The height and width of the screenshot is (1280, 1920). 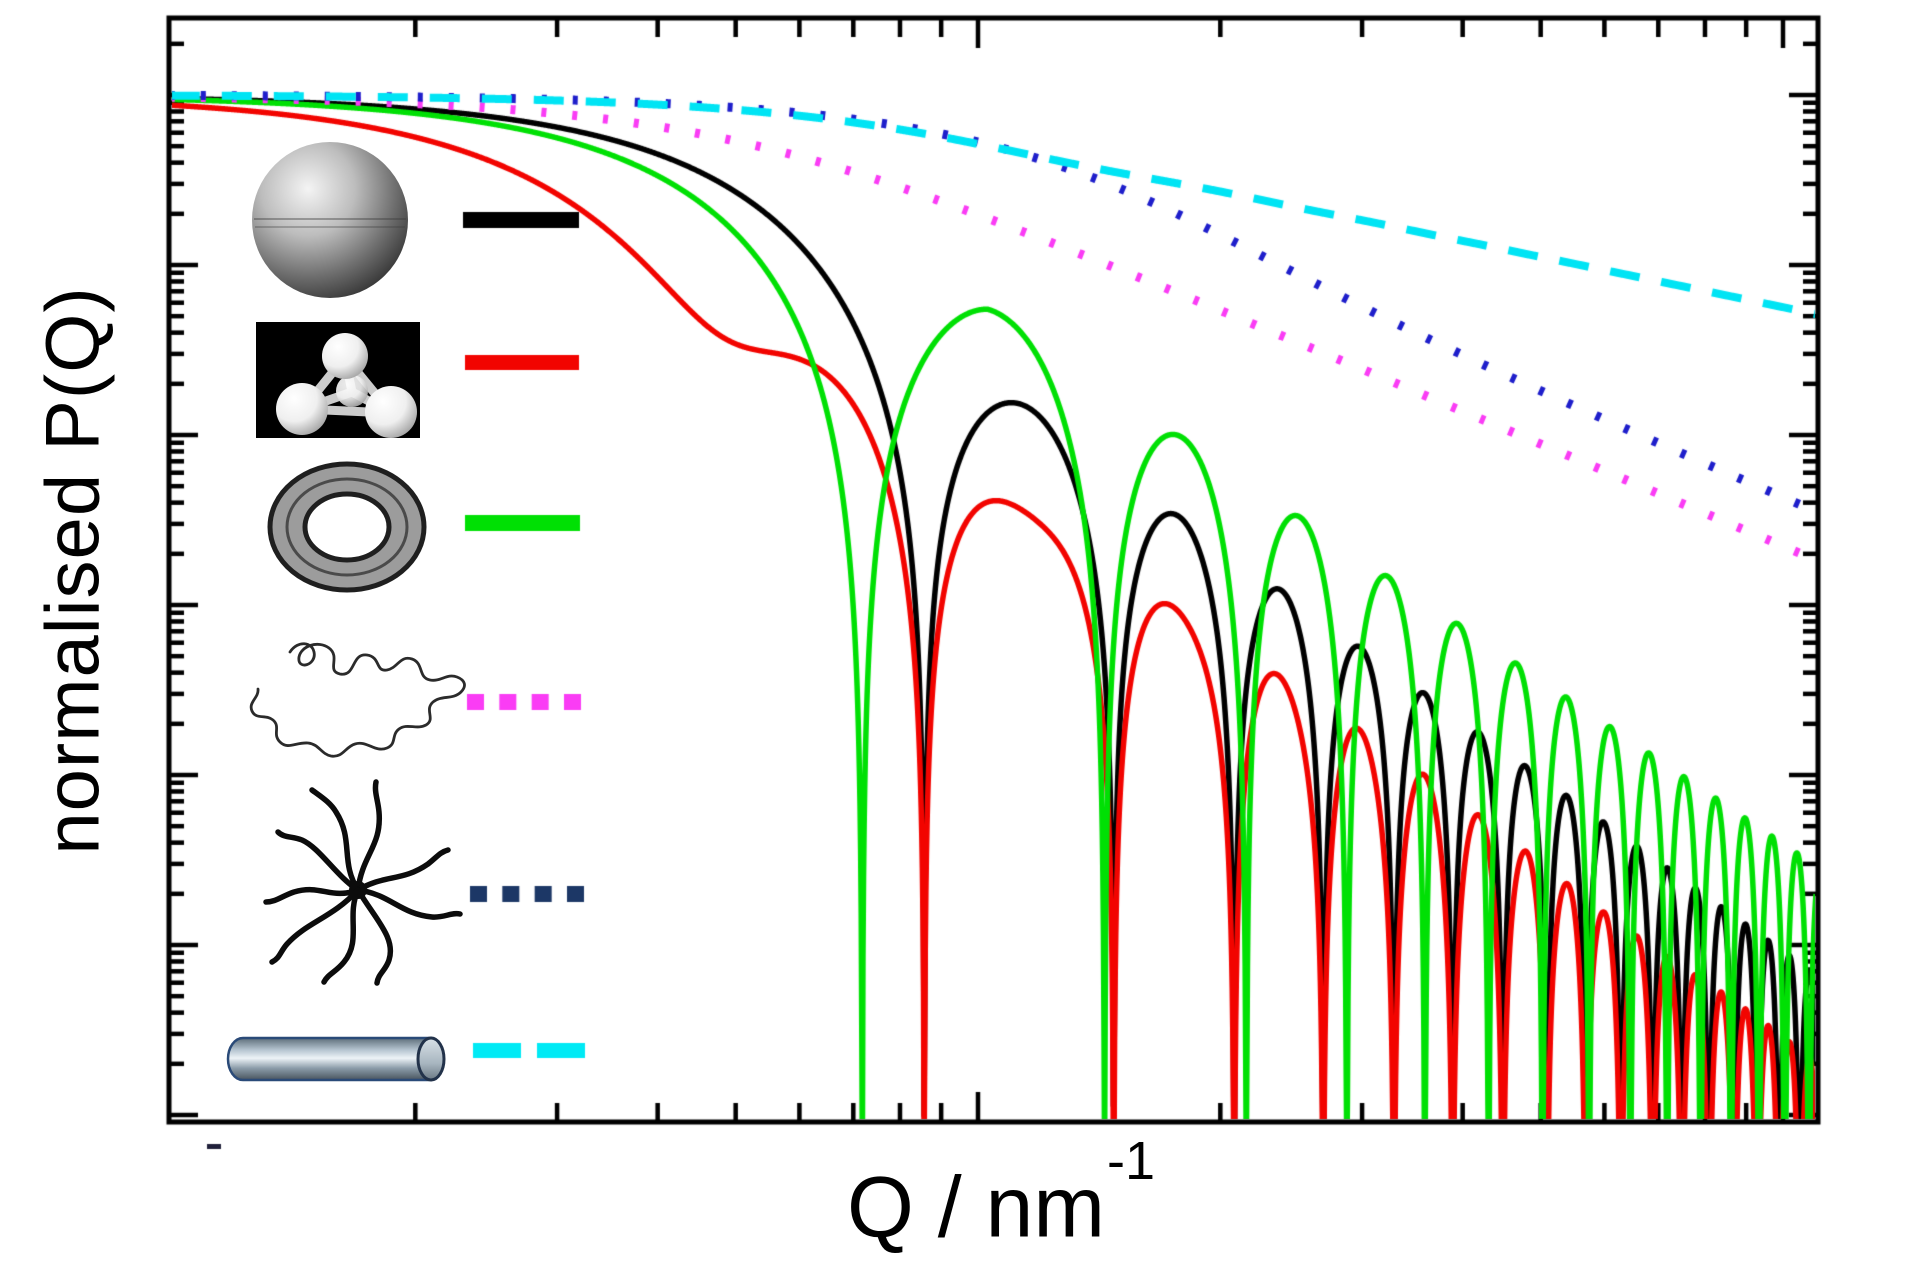 What do you see at coordinates (73, 570) in the screenshot?
I see `y-axis-label: normalised P(Q)` at bounding box center [73, 570].